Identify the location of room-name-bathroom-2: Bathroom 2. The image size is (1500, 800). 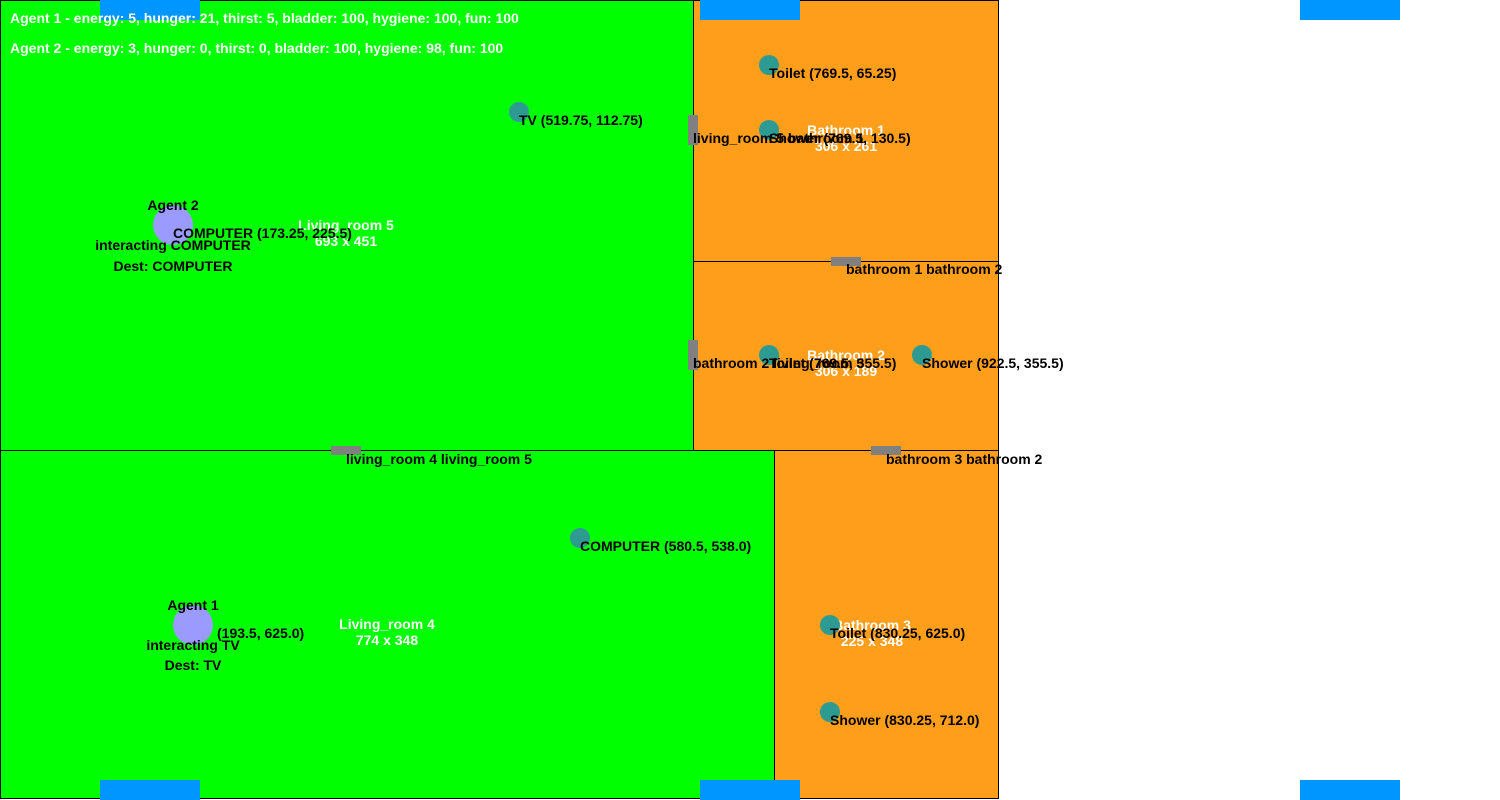
(846, 355).